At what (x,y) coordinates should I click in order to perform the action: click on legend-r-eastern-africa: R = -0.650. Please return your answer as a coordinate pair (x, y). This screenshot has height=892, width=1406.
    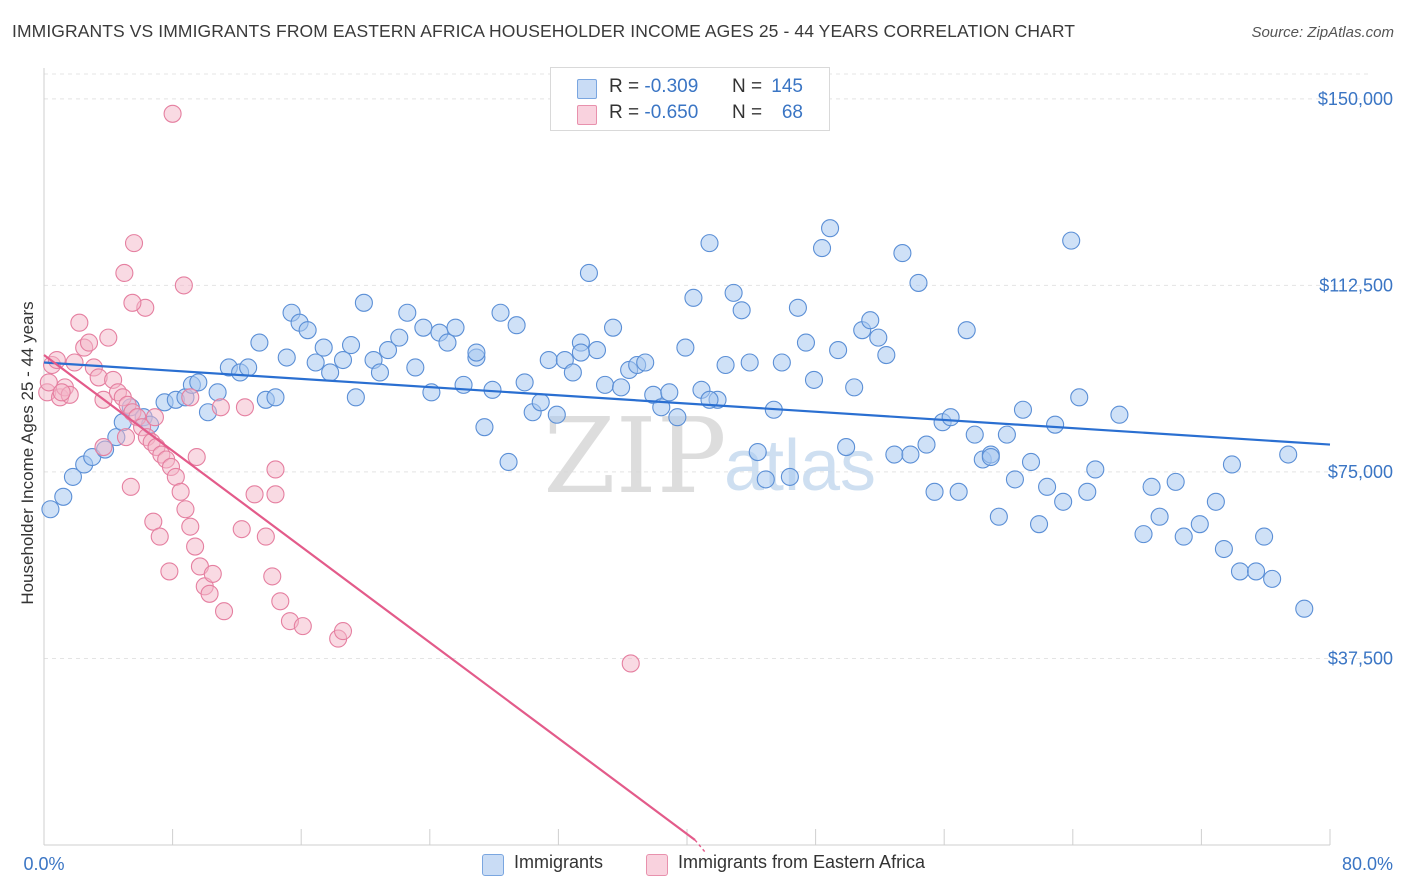
    Looking at the image, I should click on (653, 113).